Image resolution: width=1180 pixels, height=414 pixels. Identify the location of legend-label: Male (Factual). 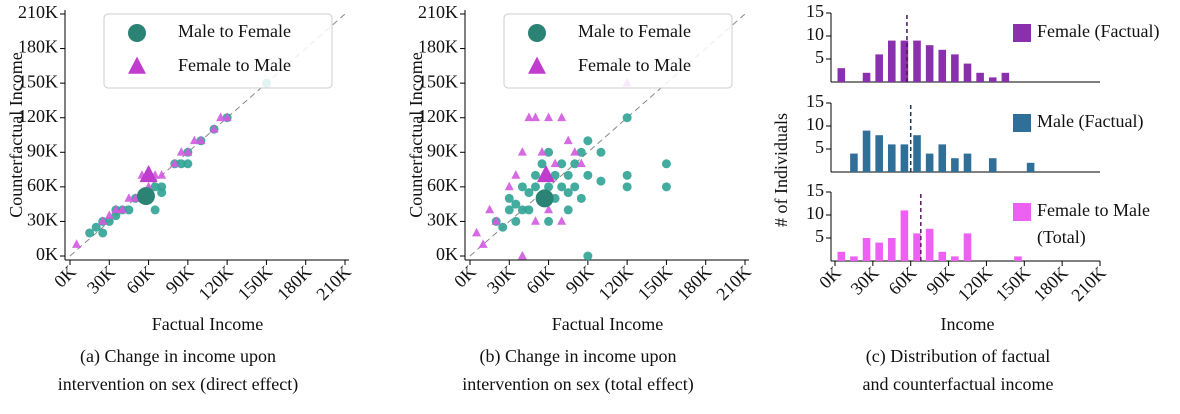
(1090, 121).